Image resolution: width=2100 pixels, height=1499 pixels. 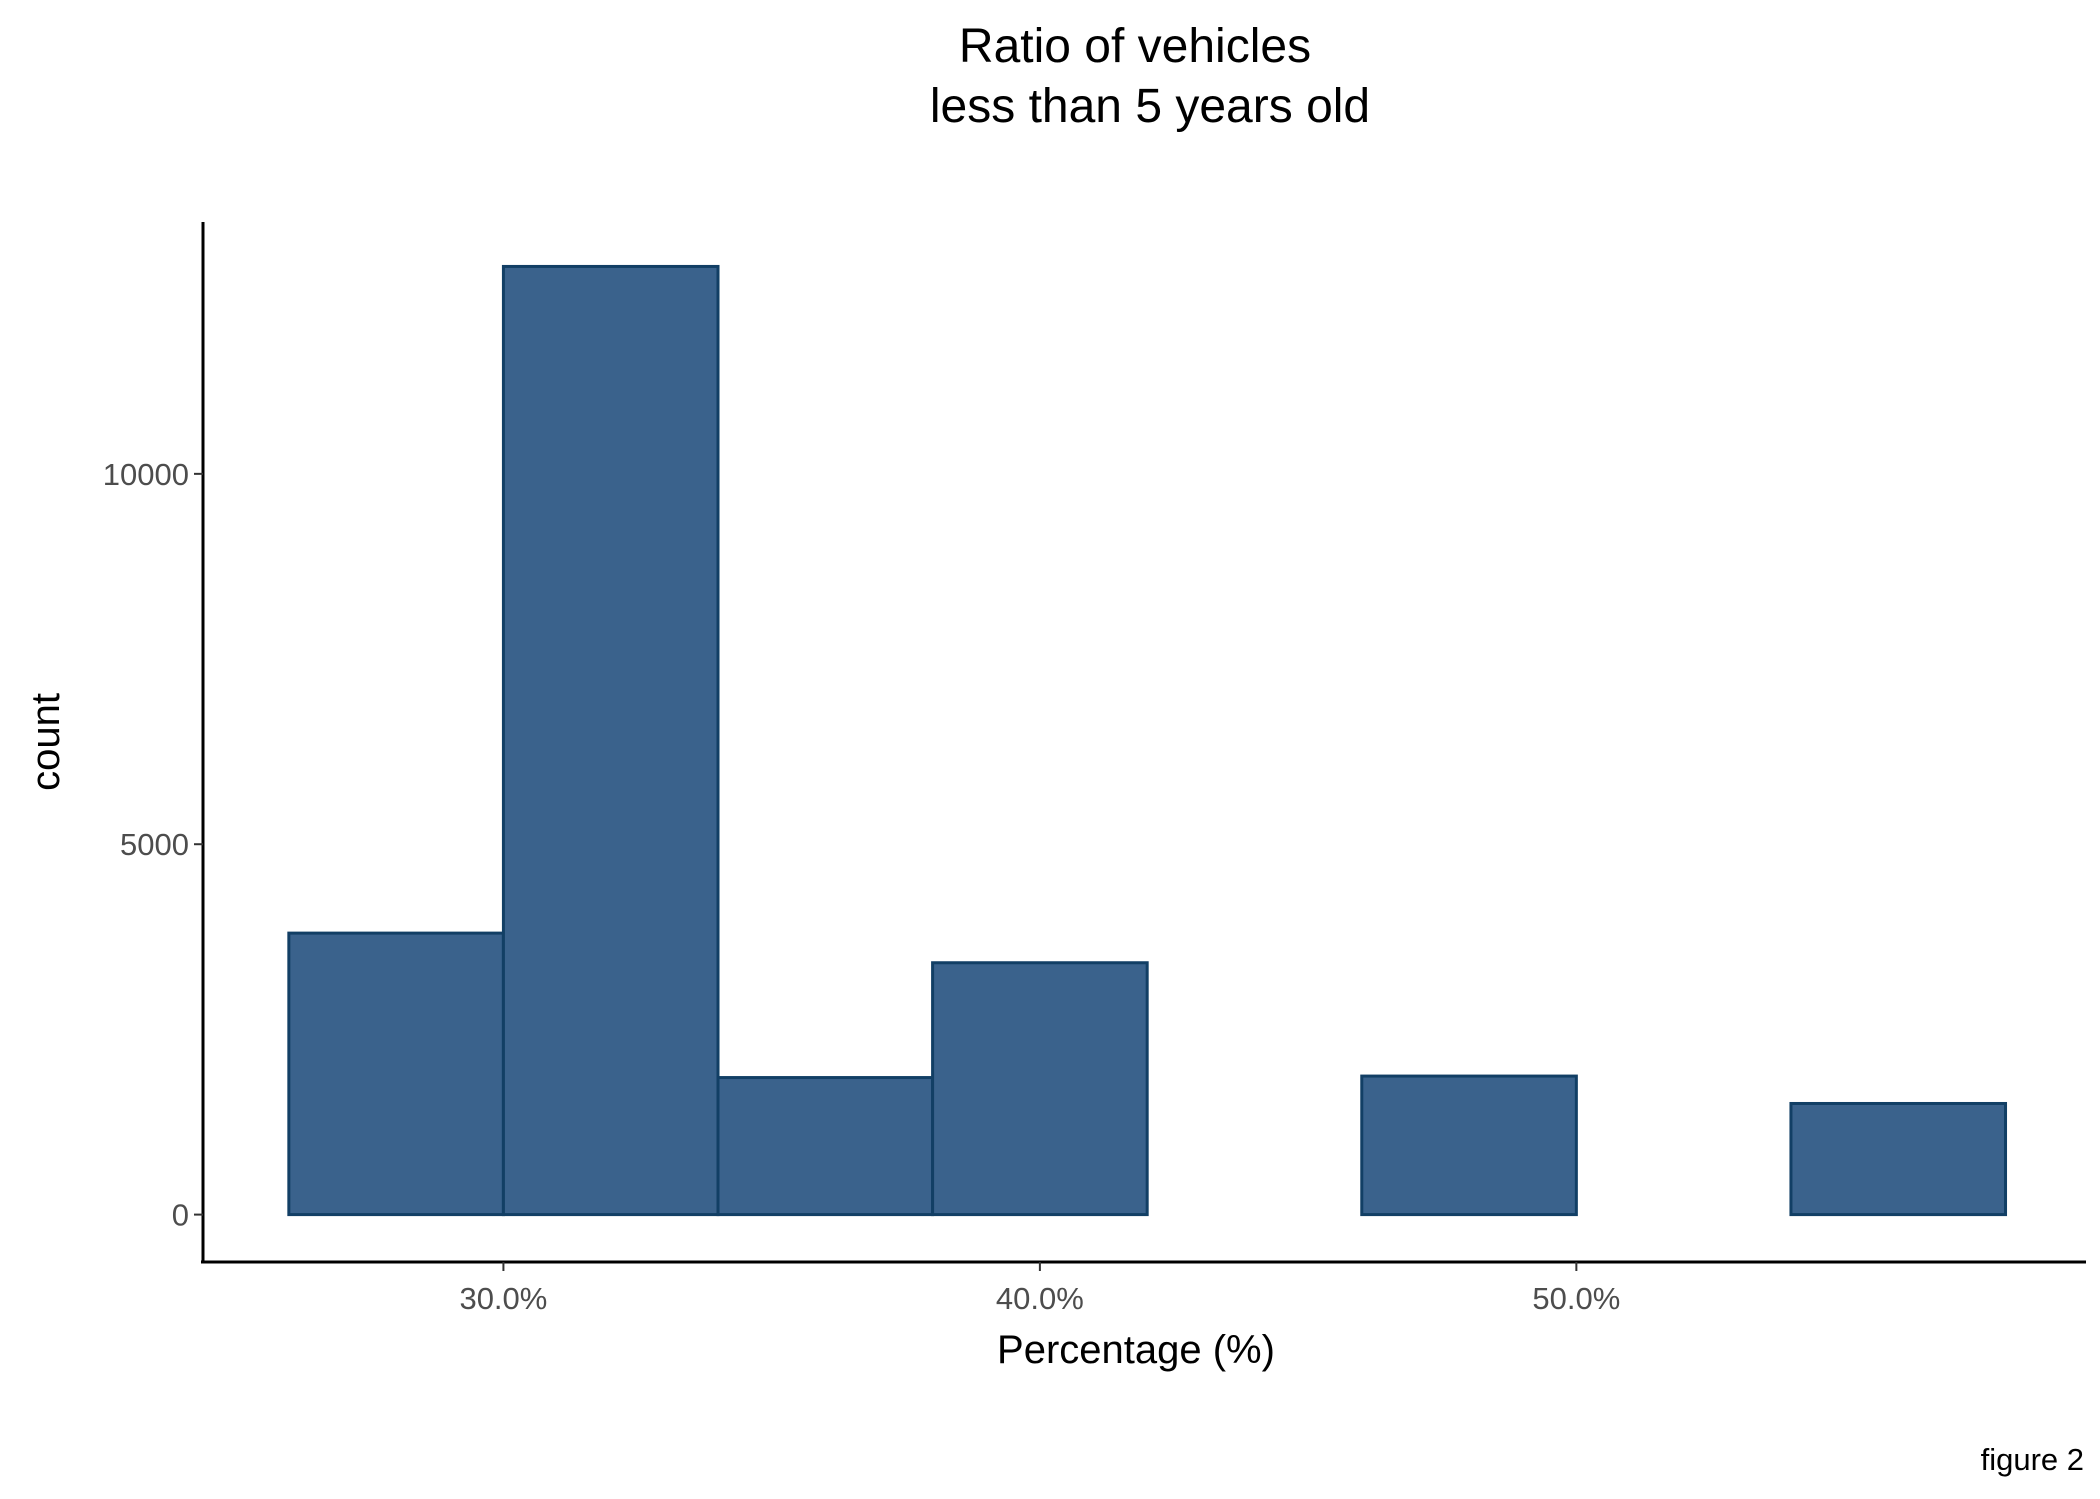 What do you see at coordinates (2032, 1459) in the screenshot?
I see `figure-caption: figure 2` at bounding box center [2032, 1459].